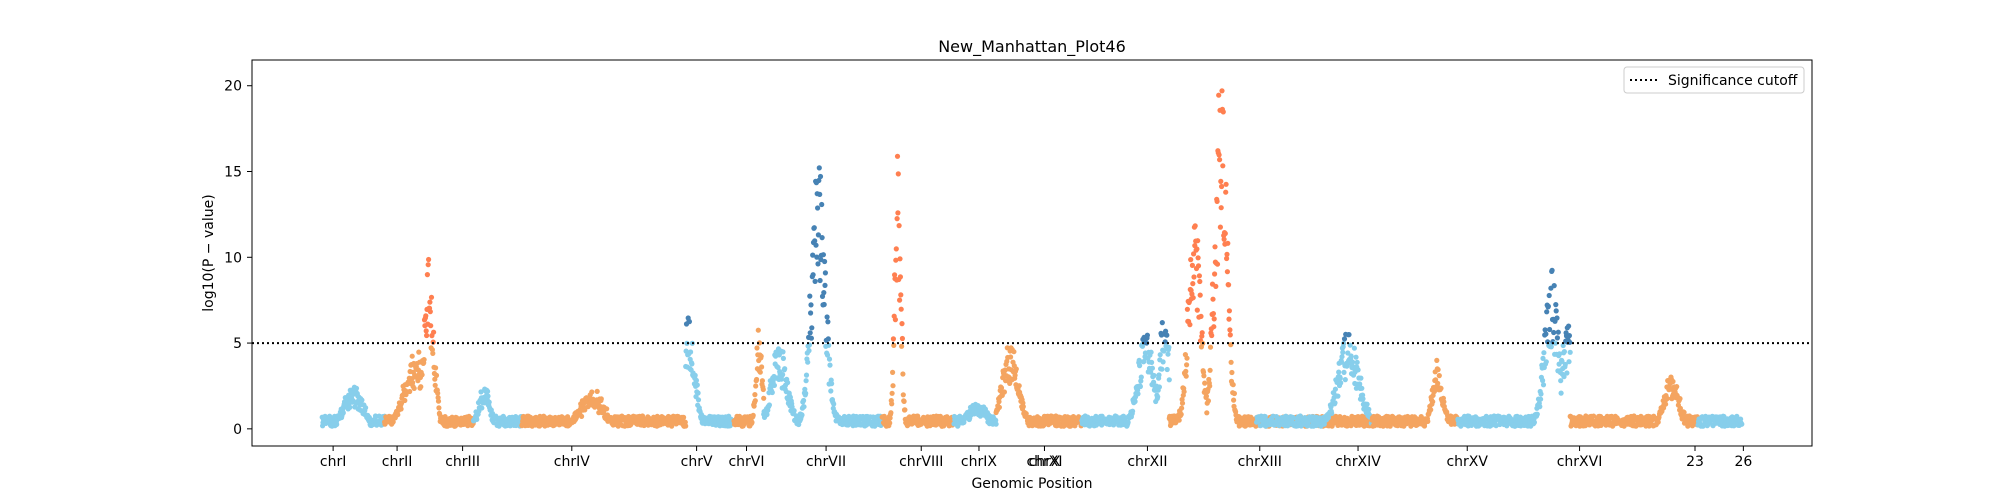  I want to click on x-tick-label: 26, so click(1743, 462).